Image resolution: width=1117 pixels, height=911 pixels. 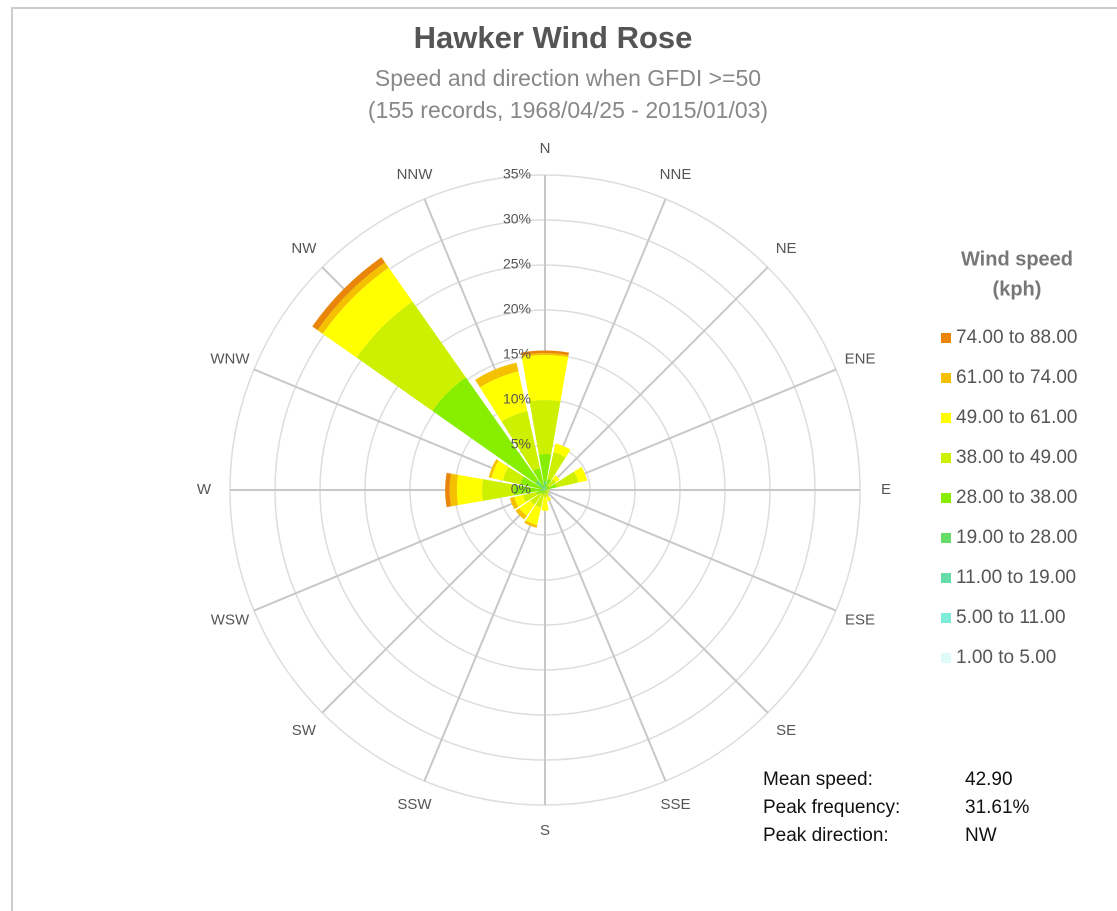 I want to click on stat-label: Peak direction:, so click(x=826, y=835).